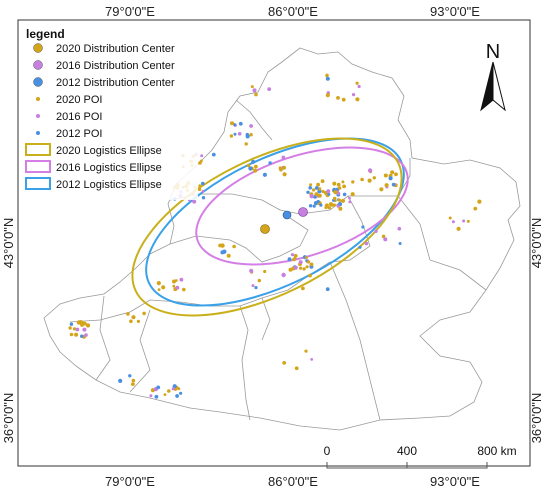  Describe the element at coordinates (8, 418) in the screenshot. I see `left-latitude-label: 36°0'0"N` at that location.